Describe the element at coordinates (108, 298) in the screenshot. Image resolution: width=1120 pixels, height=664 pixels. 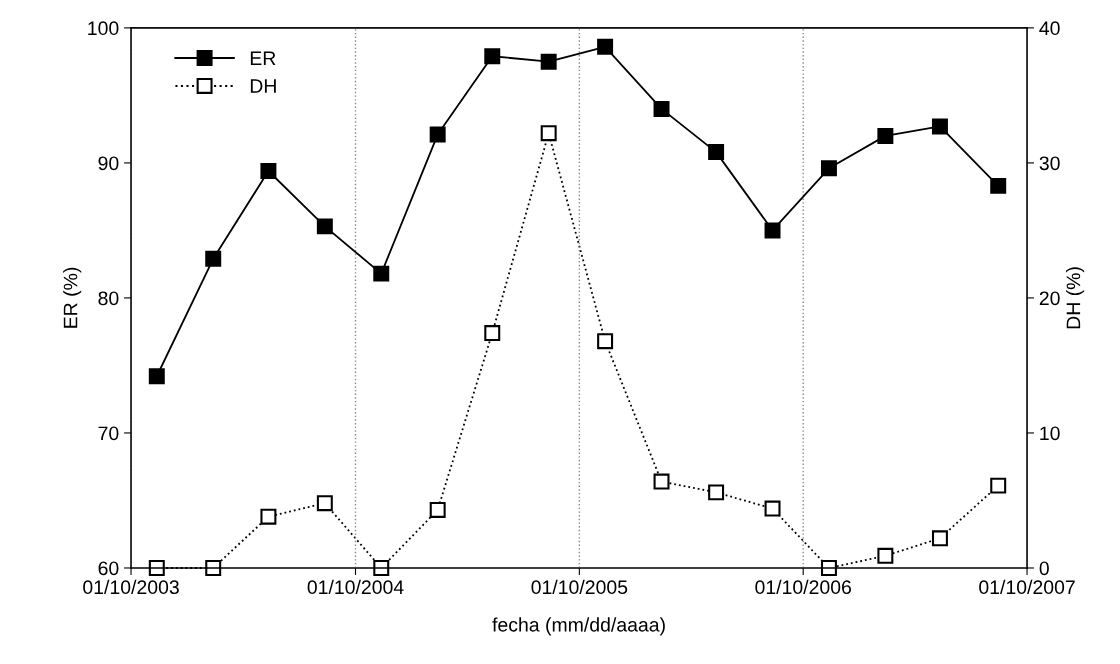
I see `y-tick-label: 80` at that location.